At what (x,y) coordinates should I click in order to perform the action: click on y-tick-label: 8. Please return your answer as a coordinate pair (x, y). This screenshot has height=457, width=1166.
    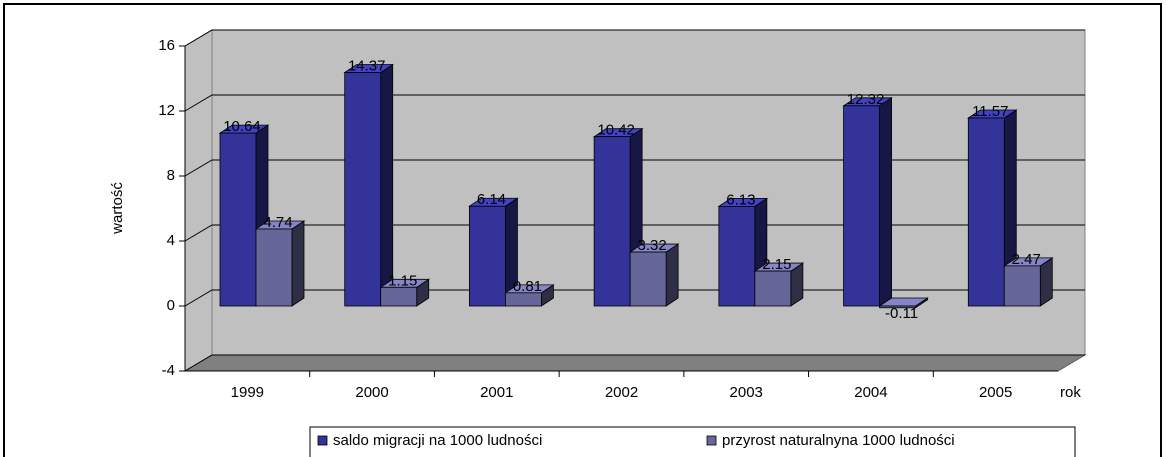
    Looking at the image, I should click on (171, 175).